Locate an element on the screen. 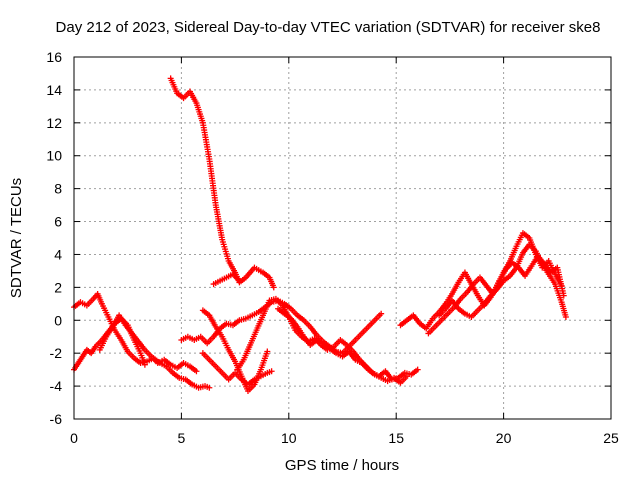 This screenshot has height=480, width=640. y-tick-label: 12 is located at coordinates (54, 123).